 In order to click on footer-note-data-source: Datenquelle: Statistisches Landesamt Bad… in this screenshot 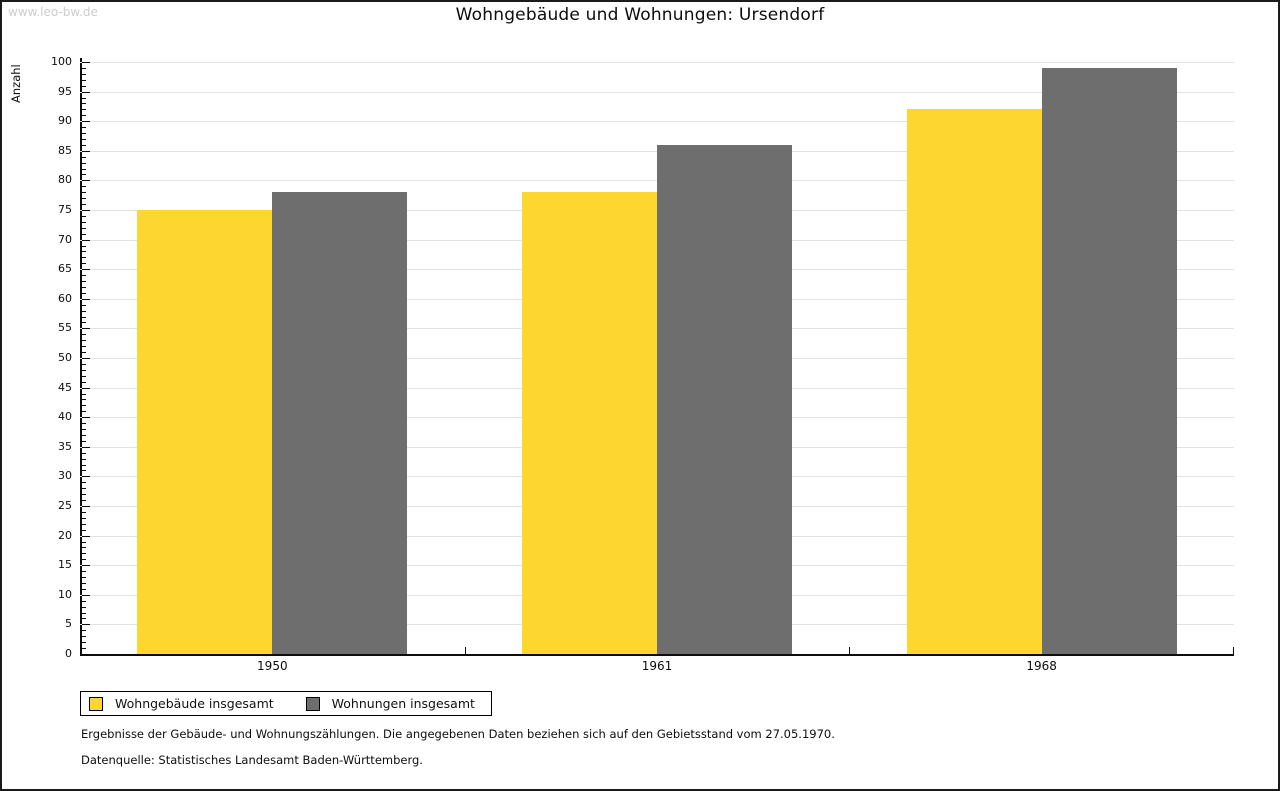, I will do `click(252, 760)`.